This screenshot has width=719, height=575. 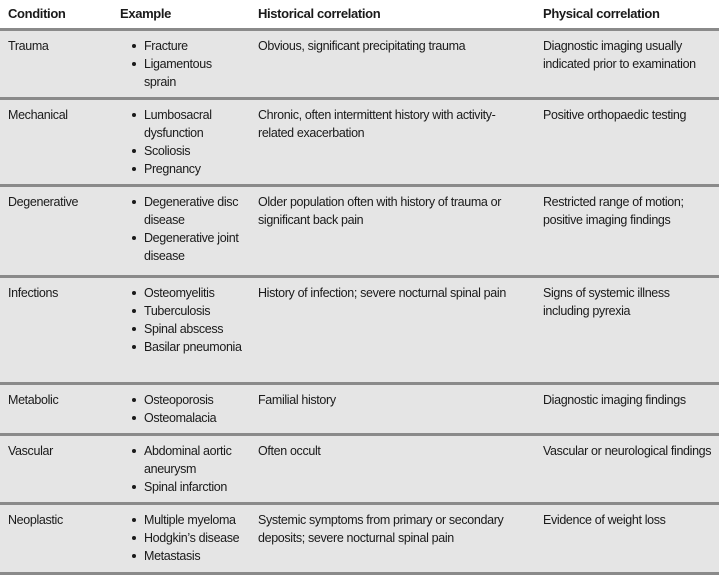 I want to click on header-historical: Historical correlation, so click(x=392, y=15).